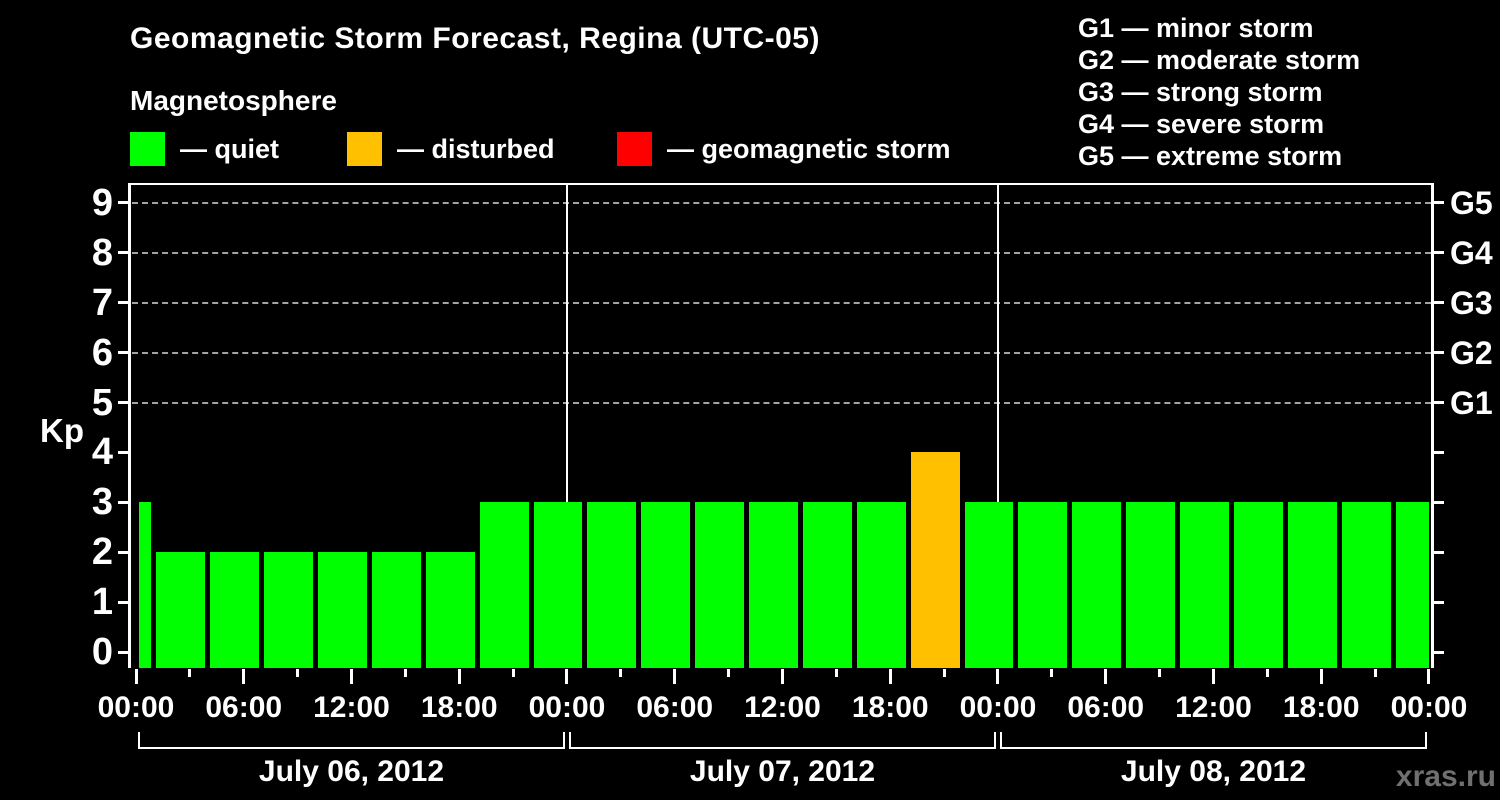 This screenshot has width=1500, height=800. I want to click on g-scale-legend-row: G3 — strong storm, so click(1200, 92).